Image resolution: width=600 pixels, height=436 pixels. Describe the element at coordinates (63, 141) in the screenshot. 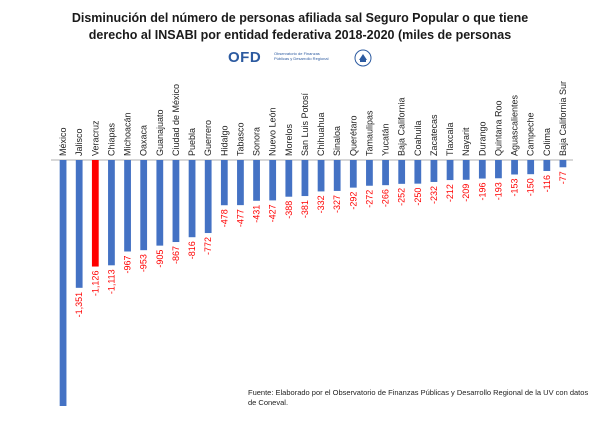

I see `category-label-0: México` at that location.